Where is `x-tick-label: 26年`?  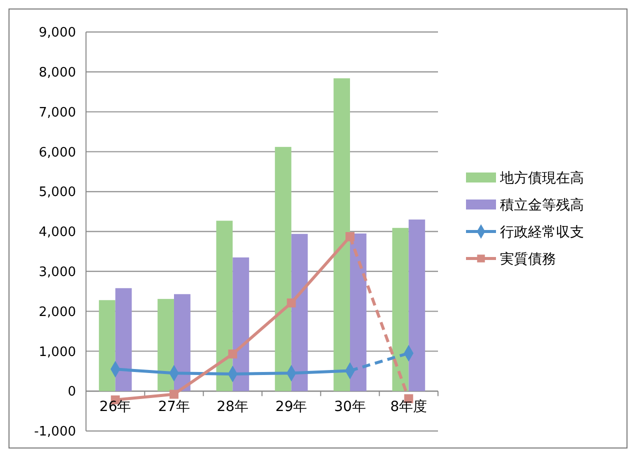
x-tick-label: 26年 is located at coordinates (115, 407).